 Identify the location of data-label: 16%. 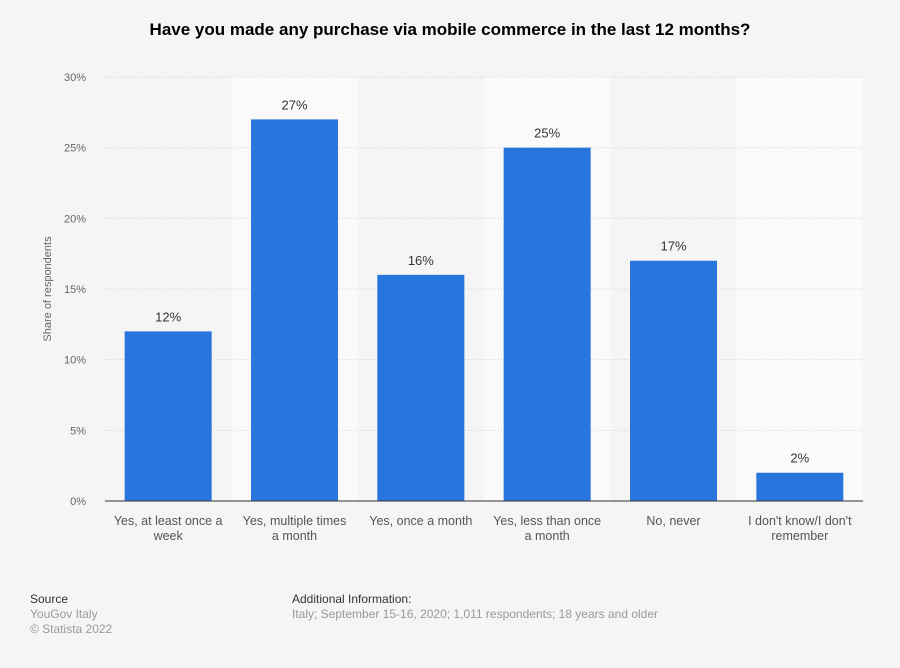
(421, 260).